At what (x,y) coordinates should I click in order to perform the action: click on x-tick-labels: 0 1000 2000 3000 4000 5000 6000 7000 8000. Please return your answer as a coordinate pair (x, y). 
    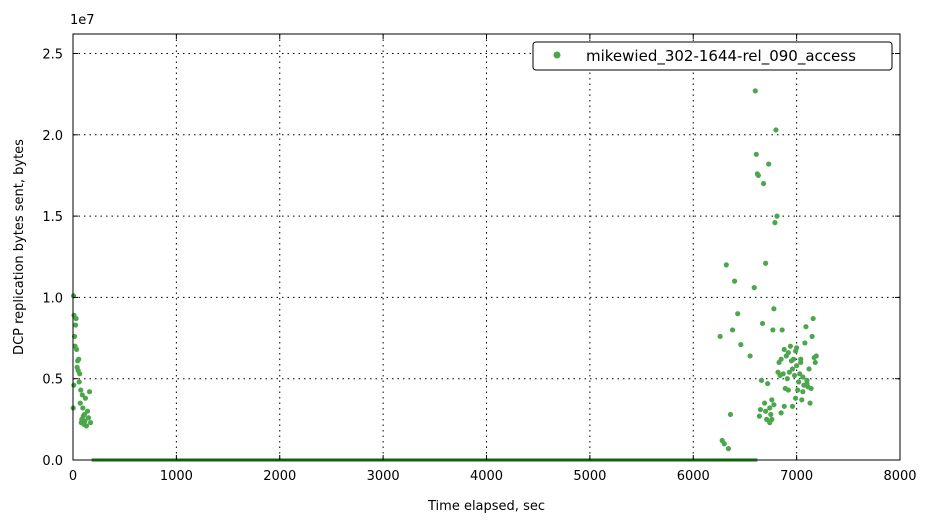
    Looking at the image, I should click on (493, 476).